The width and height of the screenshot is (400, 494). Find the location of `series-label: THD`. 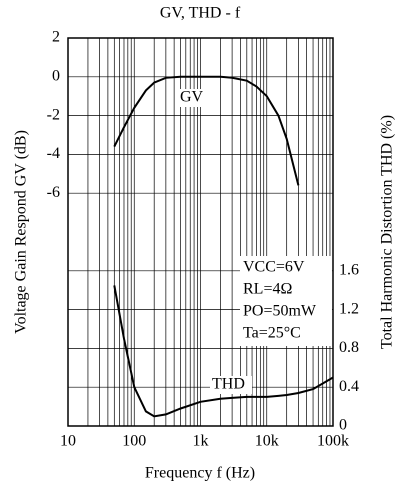

series-label: THD is located at coordinates (228, 384).